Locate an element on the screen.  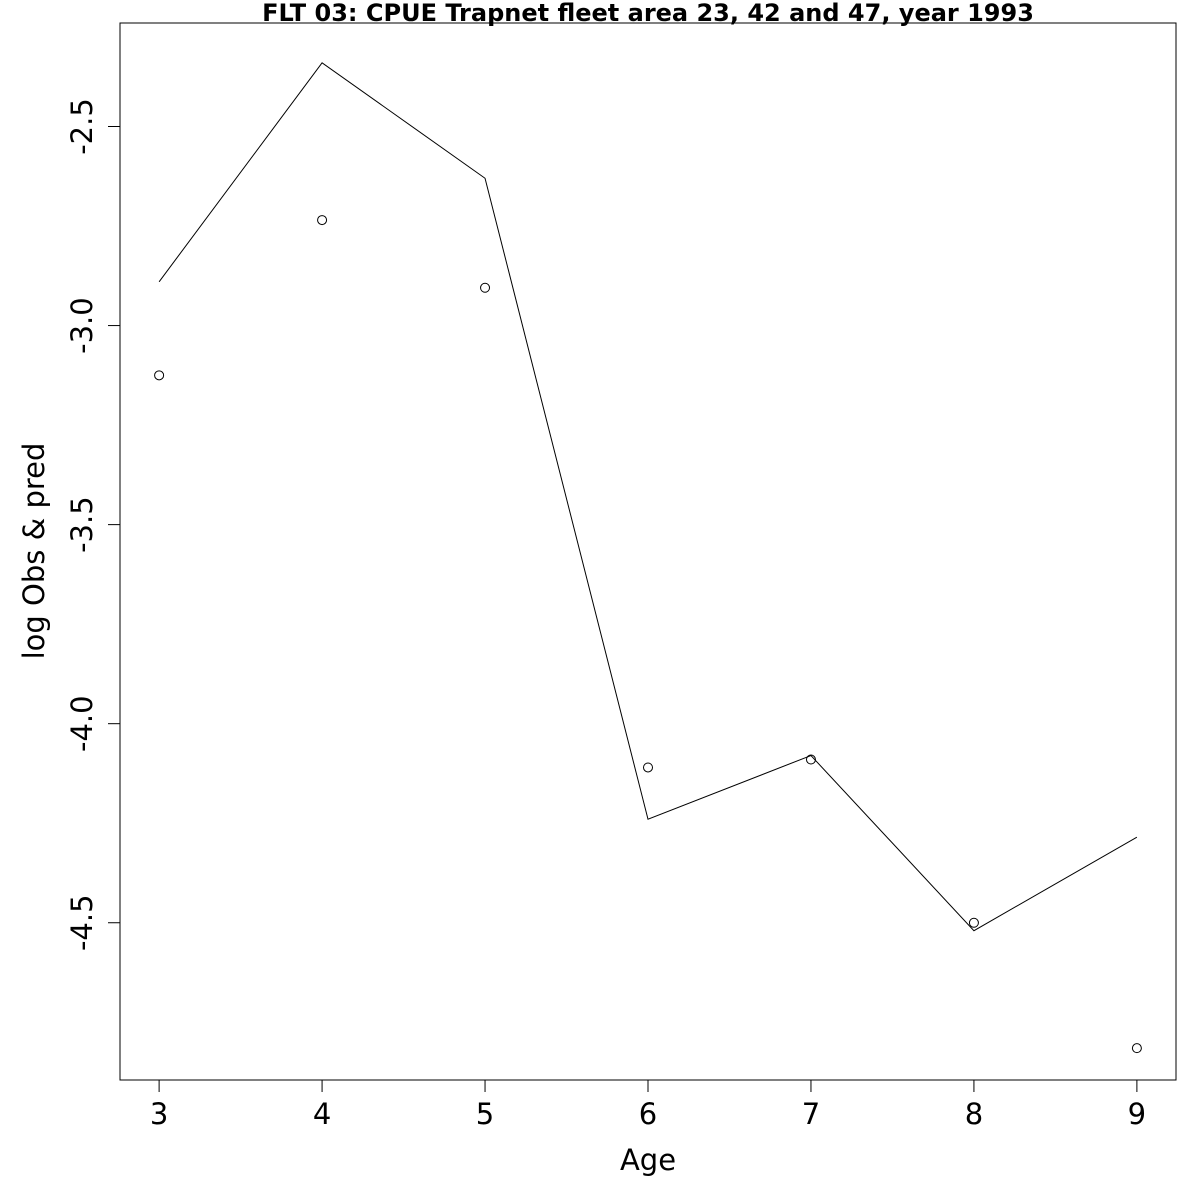
x-axis: 3 4 5 6 7 8 9 is located at coordinates (648, 1105).